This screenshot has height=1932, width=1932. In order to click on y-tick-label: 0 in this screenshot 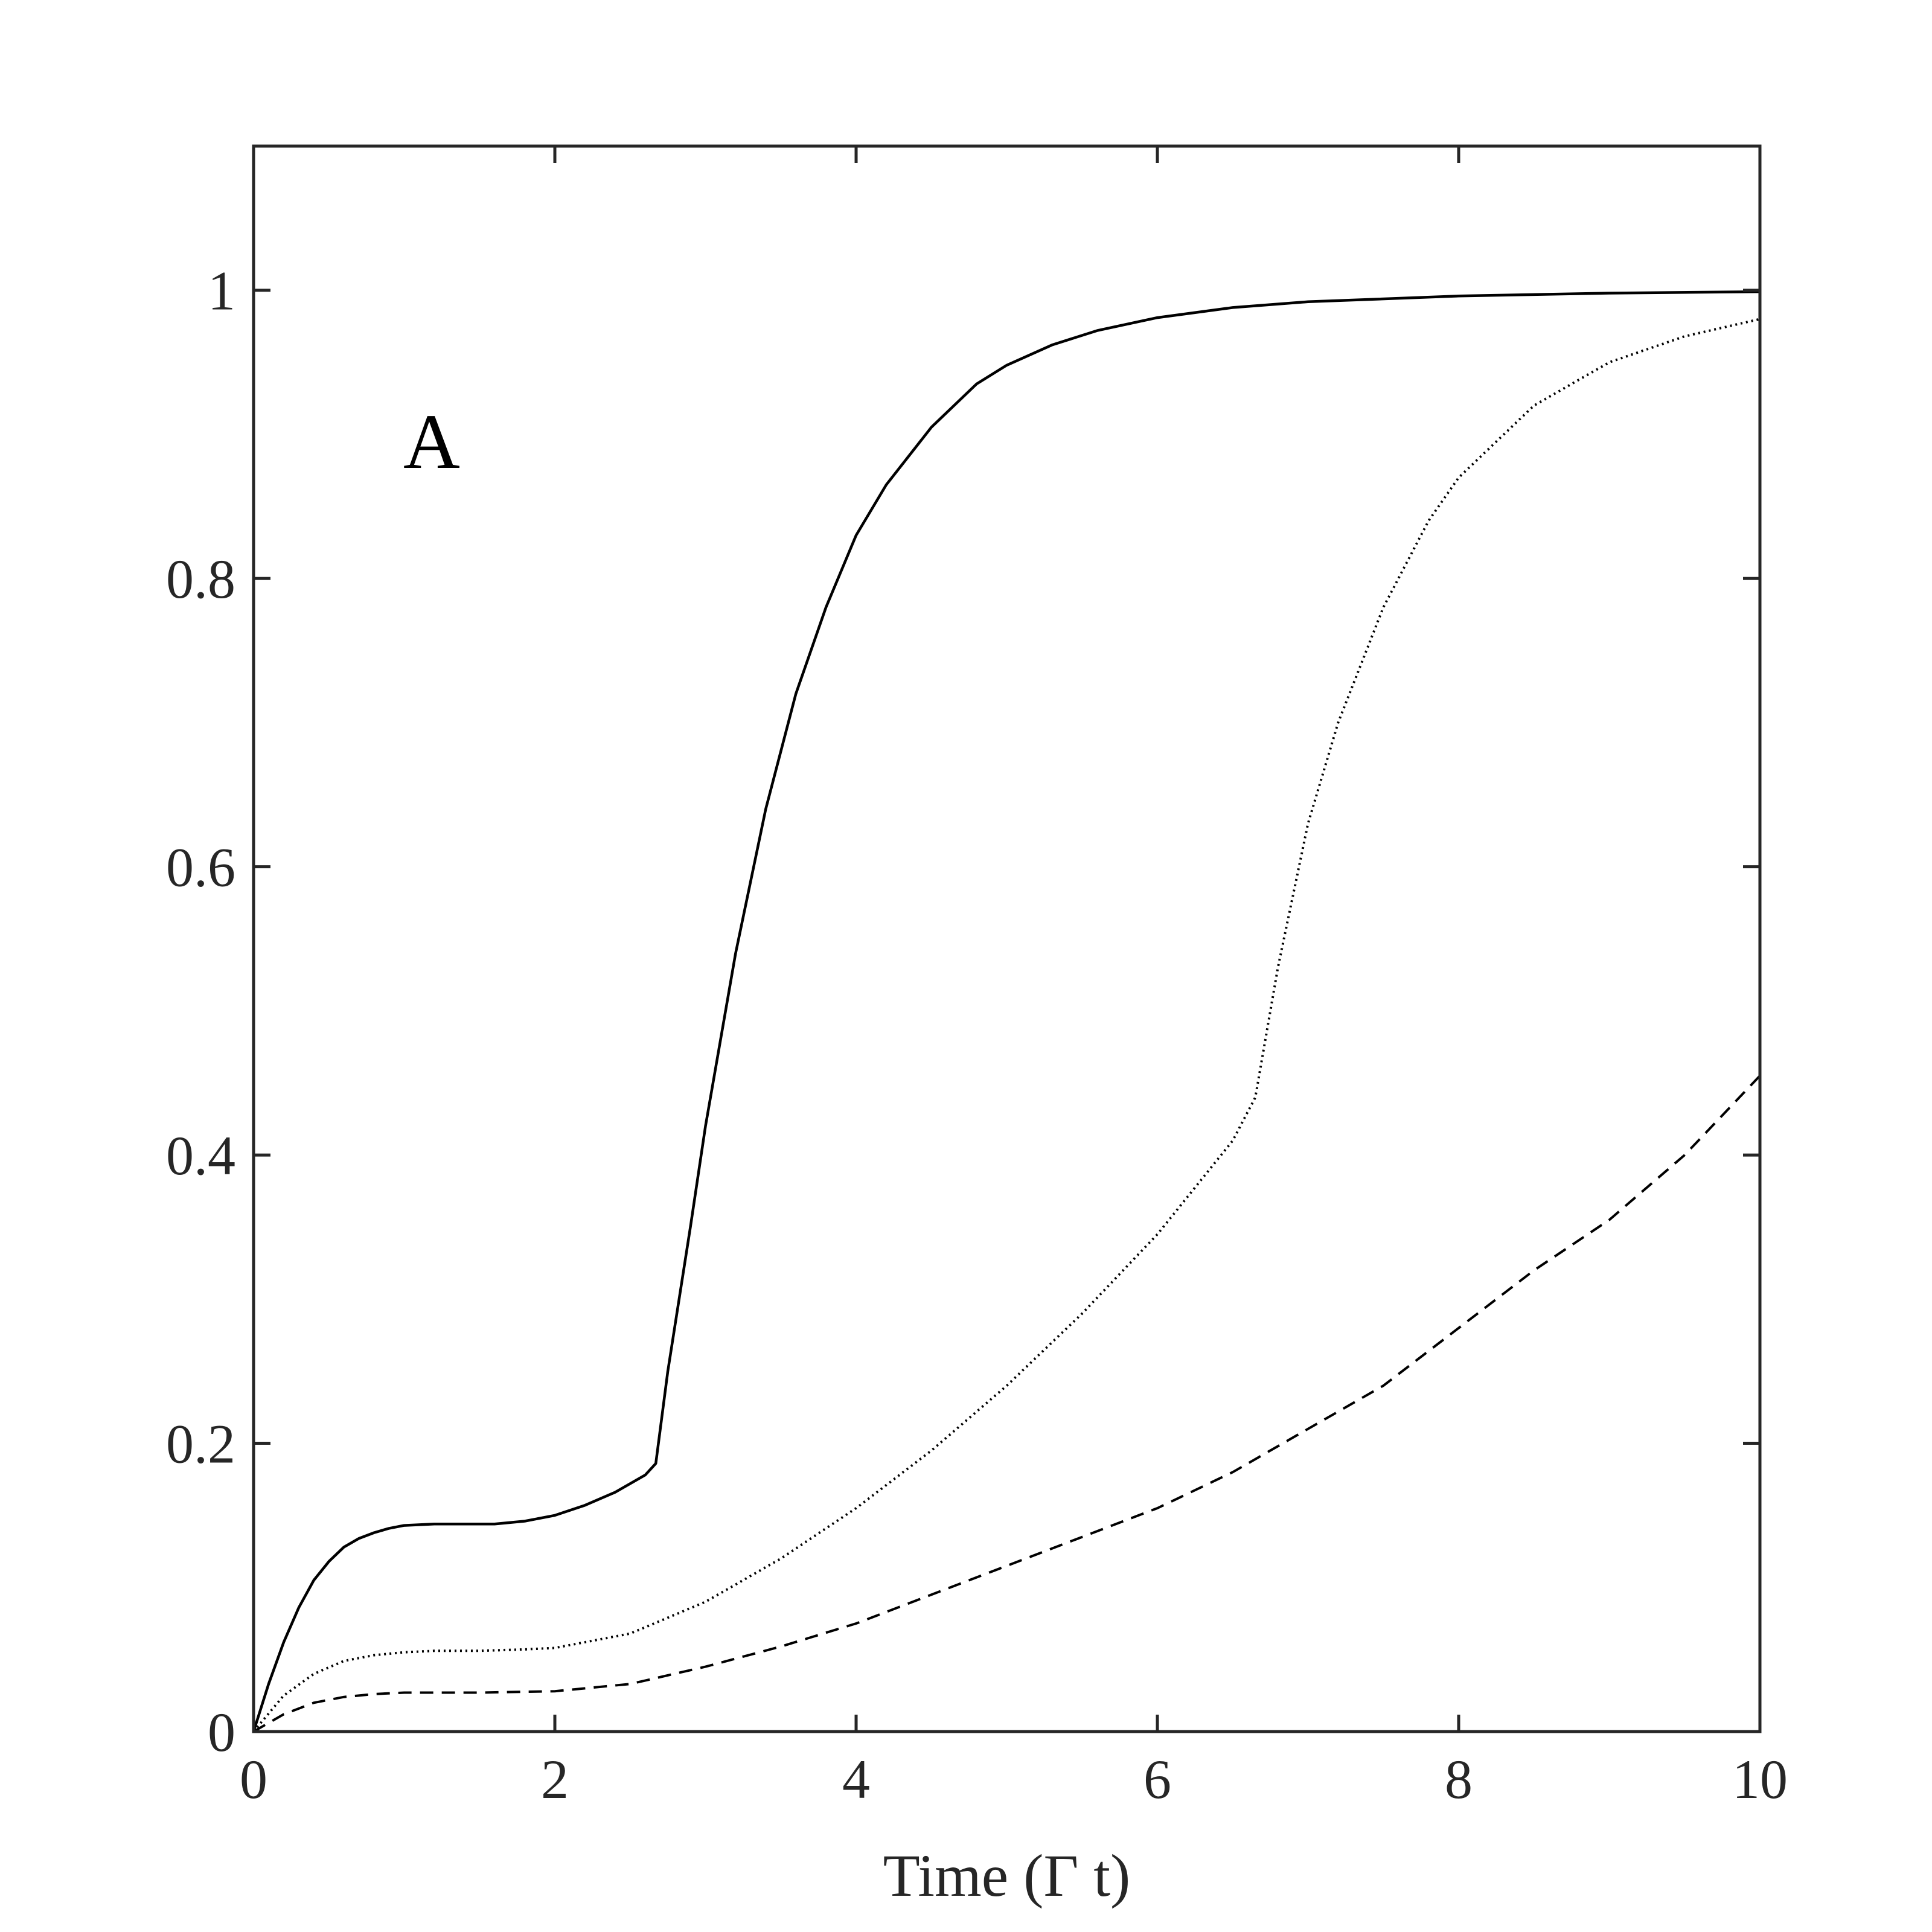, I will do `click(221, 1732)`.